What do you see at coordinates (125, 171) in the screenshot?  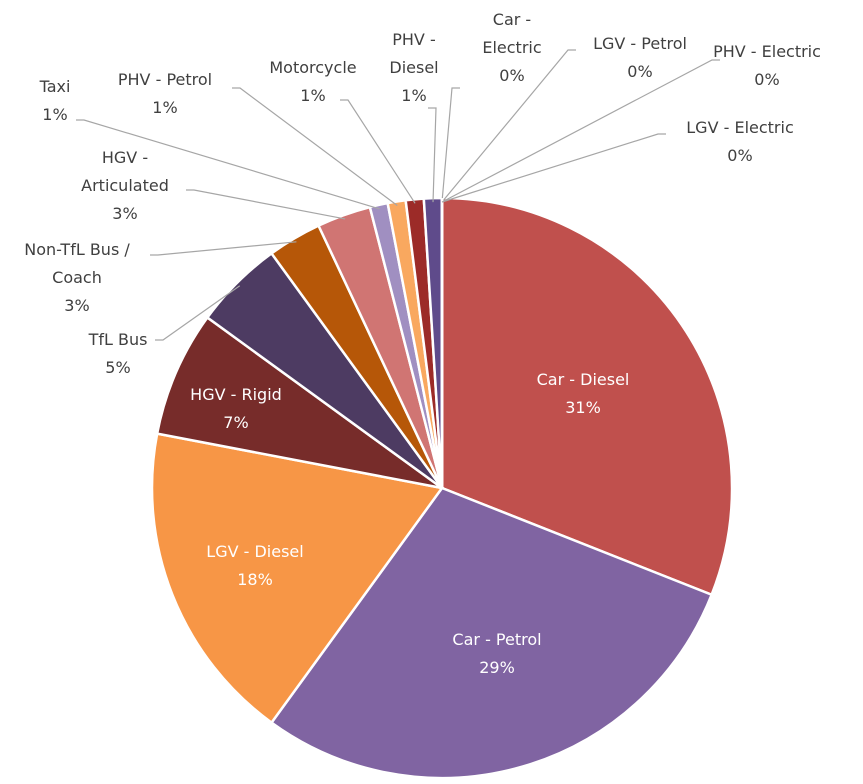 I see `category-label: HGV - Articulated` at bounding box center [125, 171].